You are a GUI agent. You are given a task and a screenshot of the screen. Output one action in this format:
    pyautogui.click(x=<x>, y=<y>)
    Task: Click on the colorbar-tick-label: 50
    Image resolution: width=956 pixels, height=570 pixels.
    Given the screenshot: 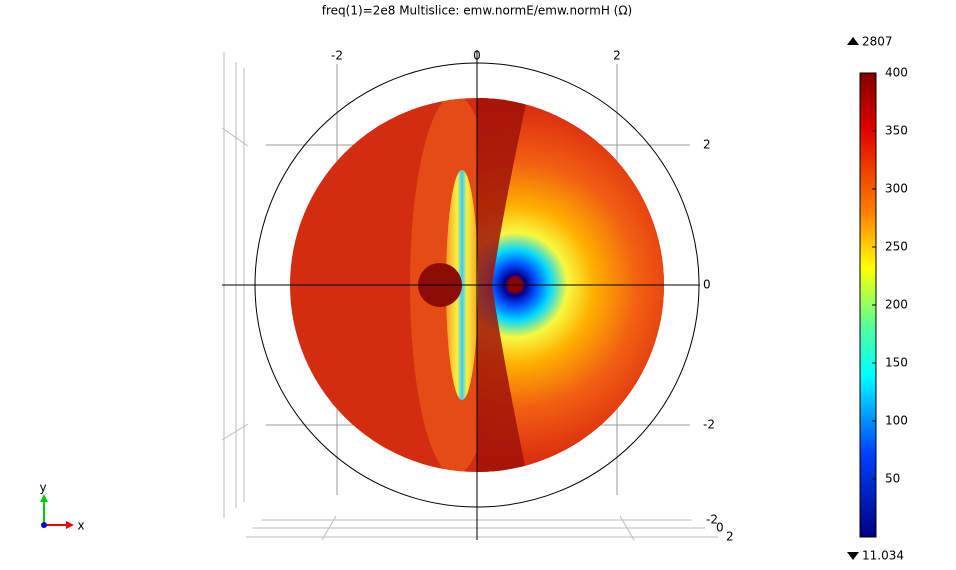 What is the action you would take?
    pyautogui.click(x=892, y=479)
    